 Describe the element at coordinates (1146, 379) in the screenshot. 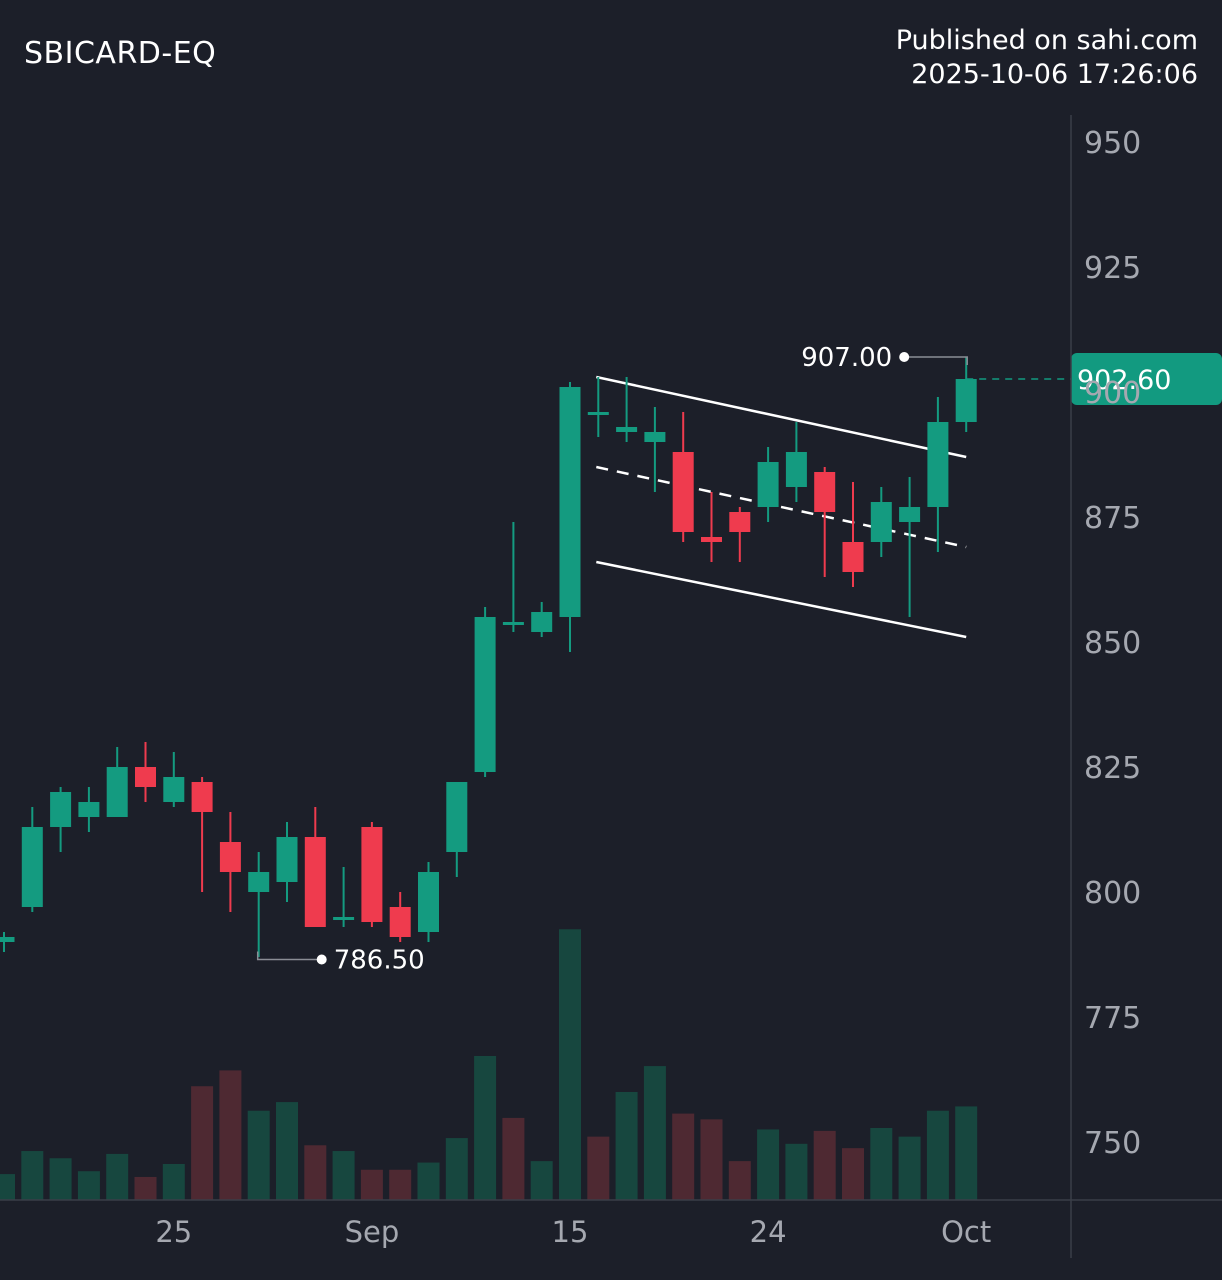

I see `last-price-tag` at that location.